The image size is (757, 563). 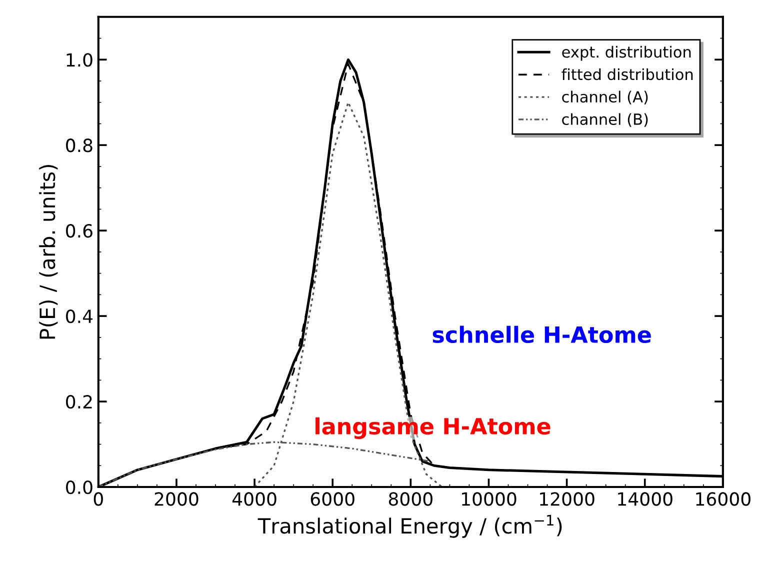 I want to click on x-tick-label: 8000, so click(x=410, y=499).